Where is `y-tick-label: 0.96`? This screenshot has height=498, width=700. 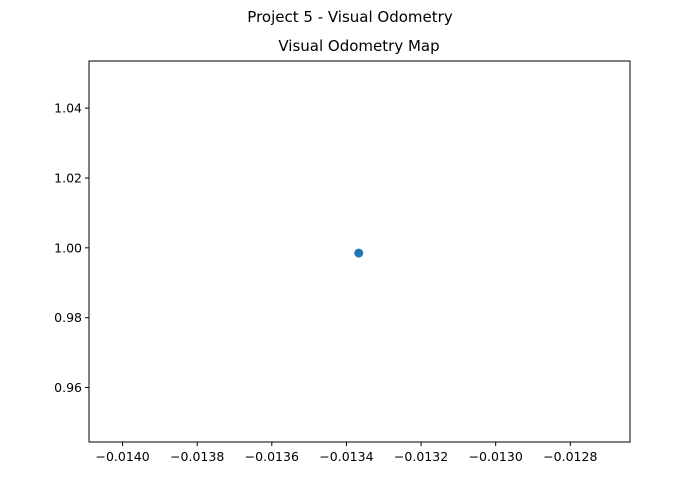
y-tick-label: 0.96 is located at coordinates (68, 387).